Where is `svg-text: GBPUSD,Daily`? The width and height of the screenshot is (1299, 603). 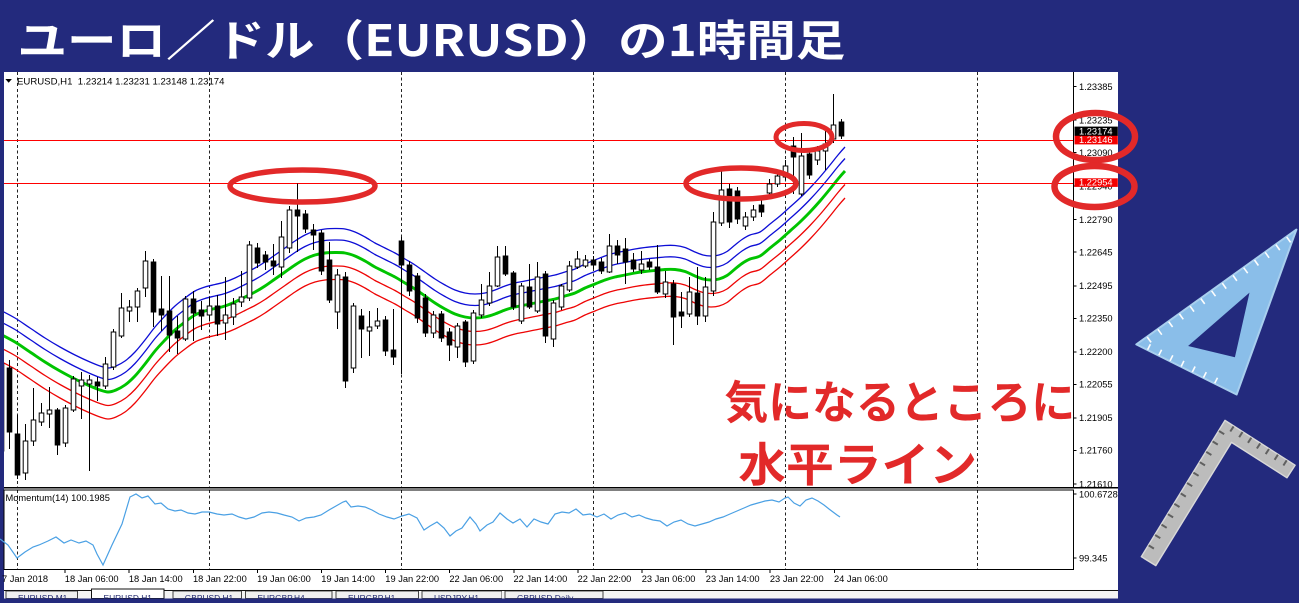
svg-text: GBPUSD,Daily is located at coordinates (545, 598).